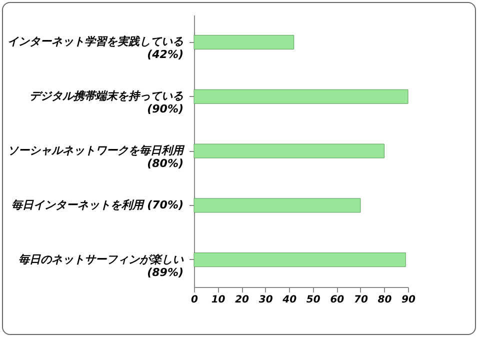 The image size is (480, 339). What do you see at coordinates (385, 300) in the screenshot?
I see `x-tick-label: 80` at bounding box center [385, 300].